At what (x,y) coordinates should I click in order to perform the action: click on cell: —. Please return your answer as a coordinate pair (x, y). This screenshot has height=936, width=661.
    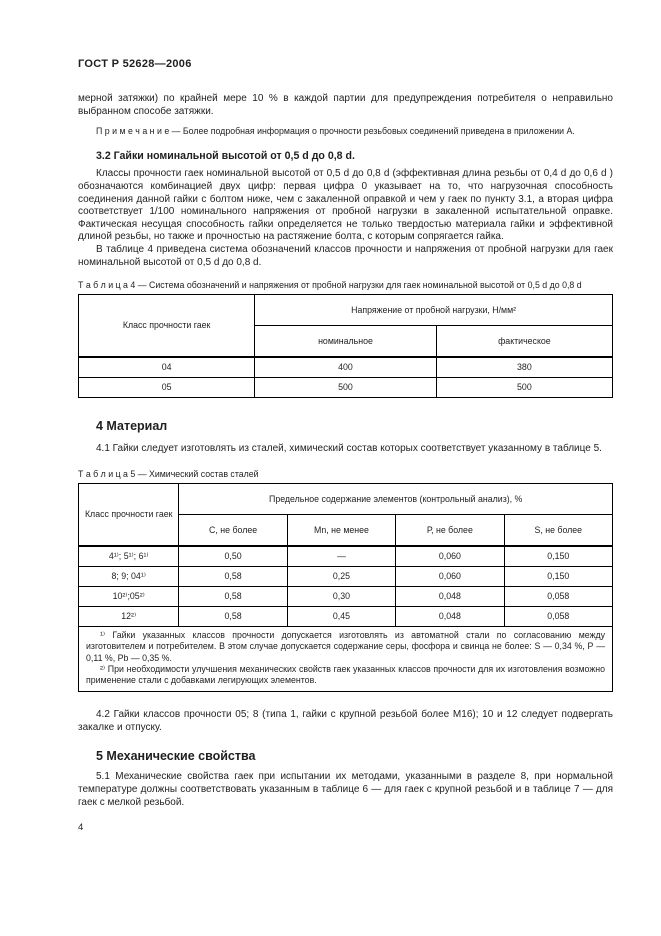
    Looking at the image, I should click on (341, 556).